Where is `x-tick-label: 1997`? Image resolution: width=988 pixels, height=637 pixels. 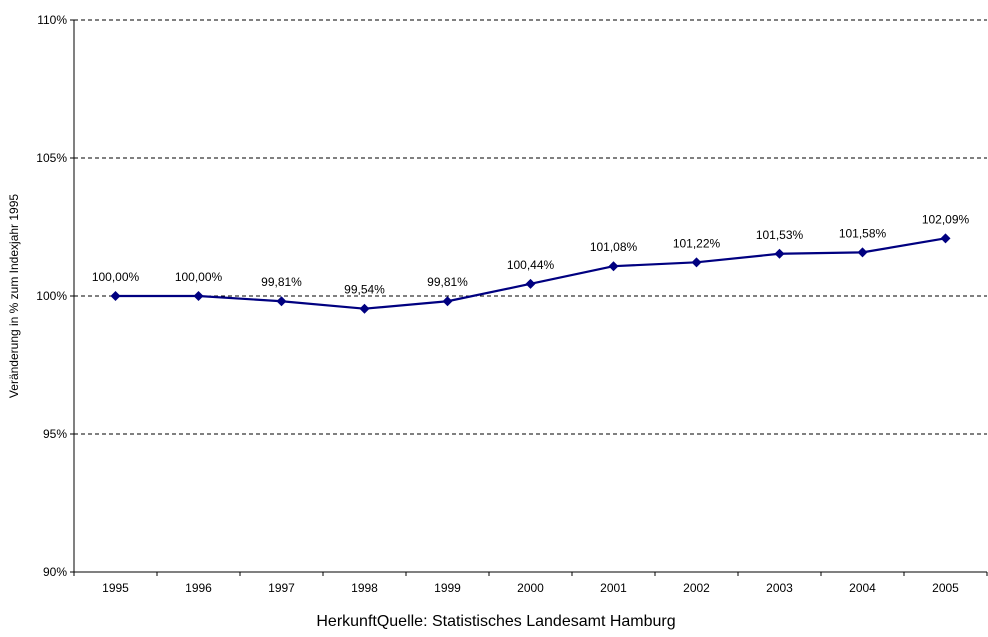 x-tick-label: 1997 is located at coordinates (281, 588).